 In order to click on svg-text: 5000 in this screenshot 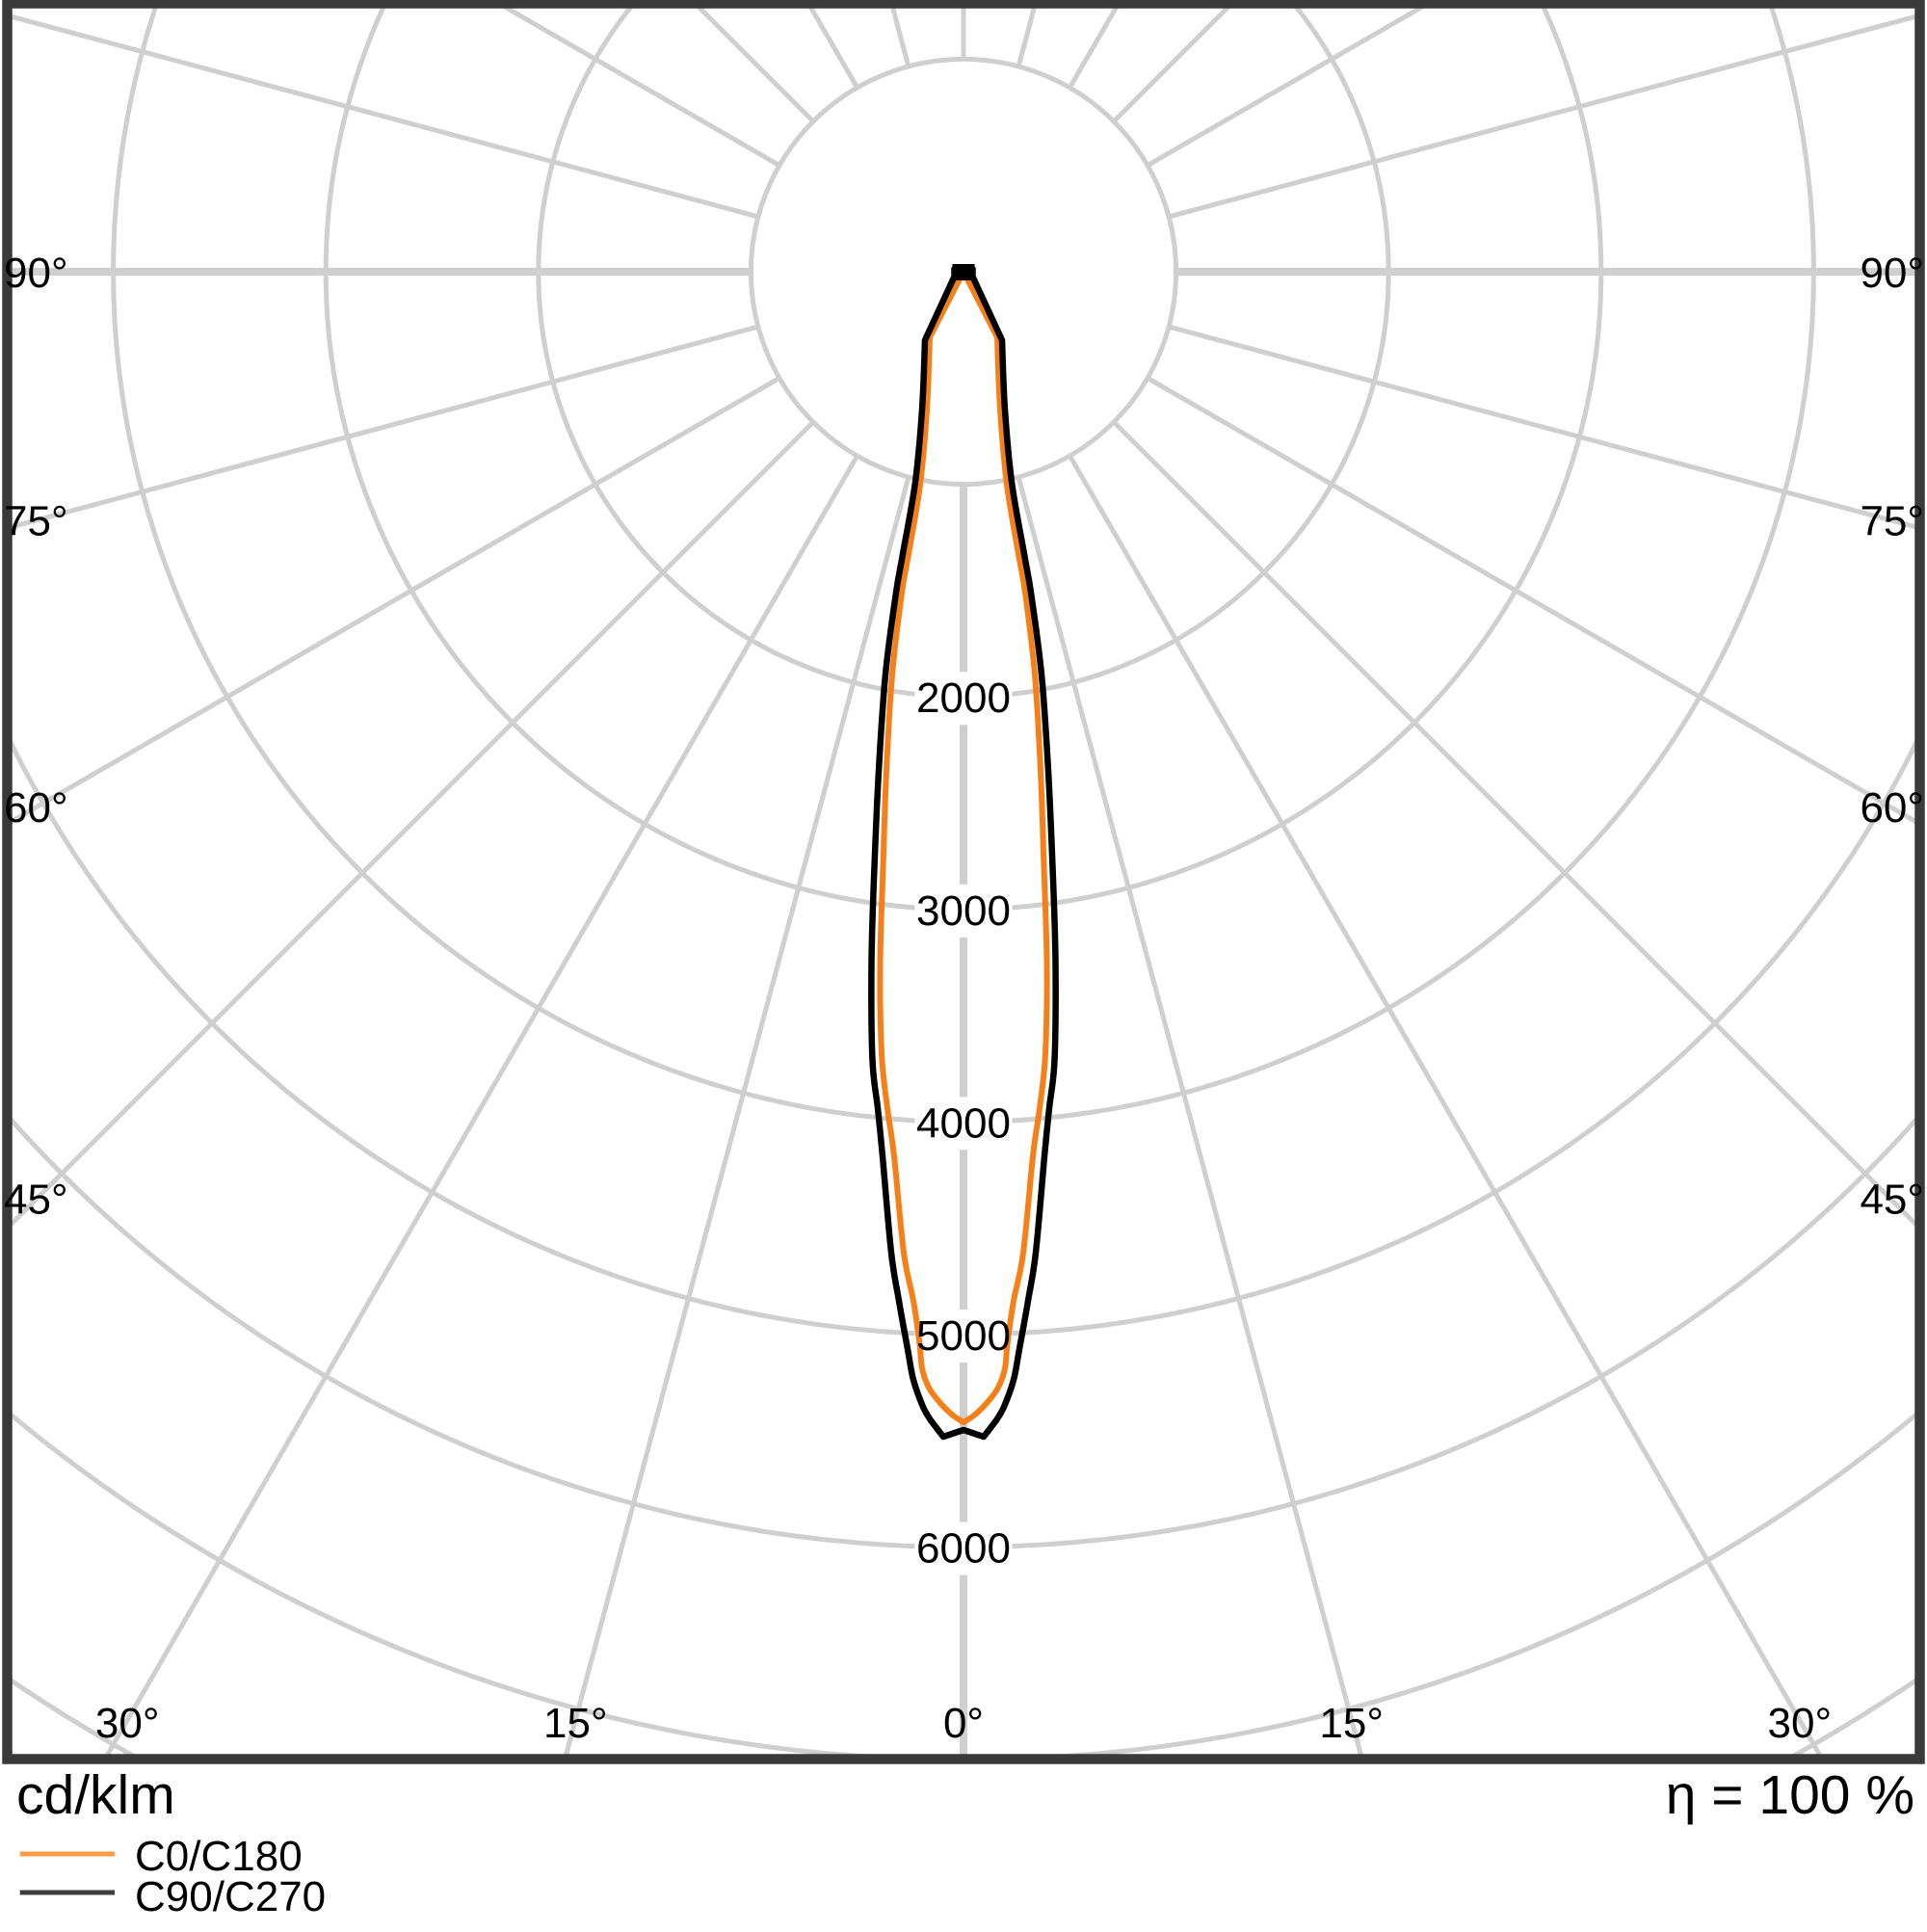, I will do `click(963, 1336)`.